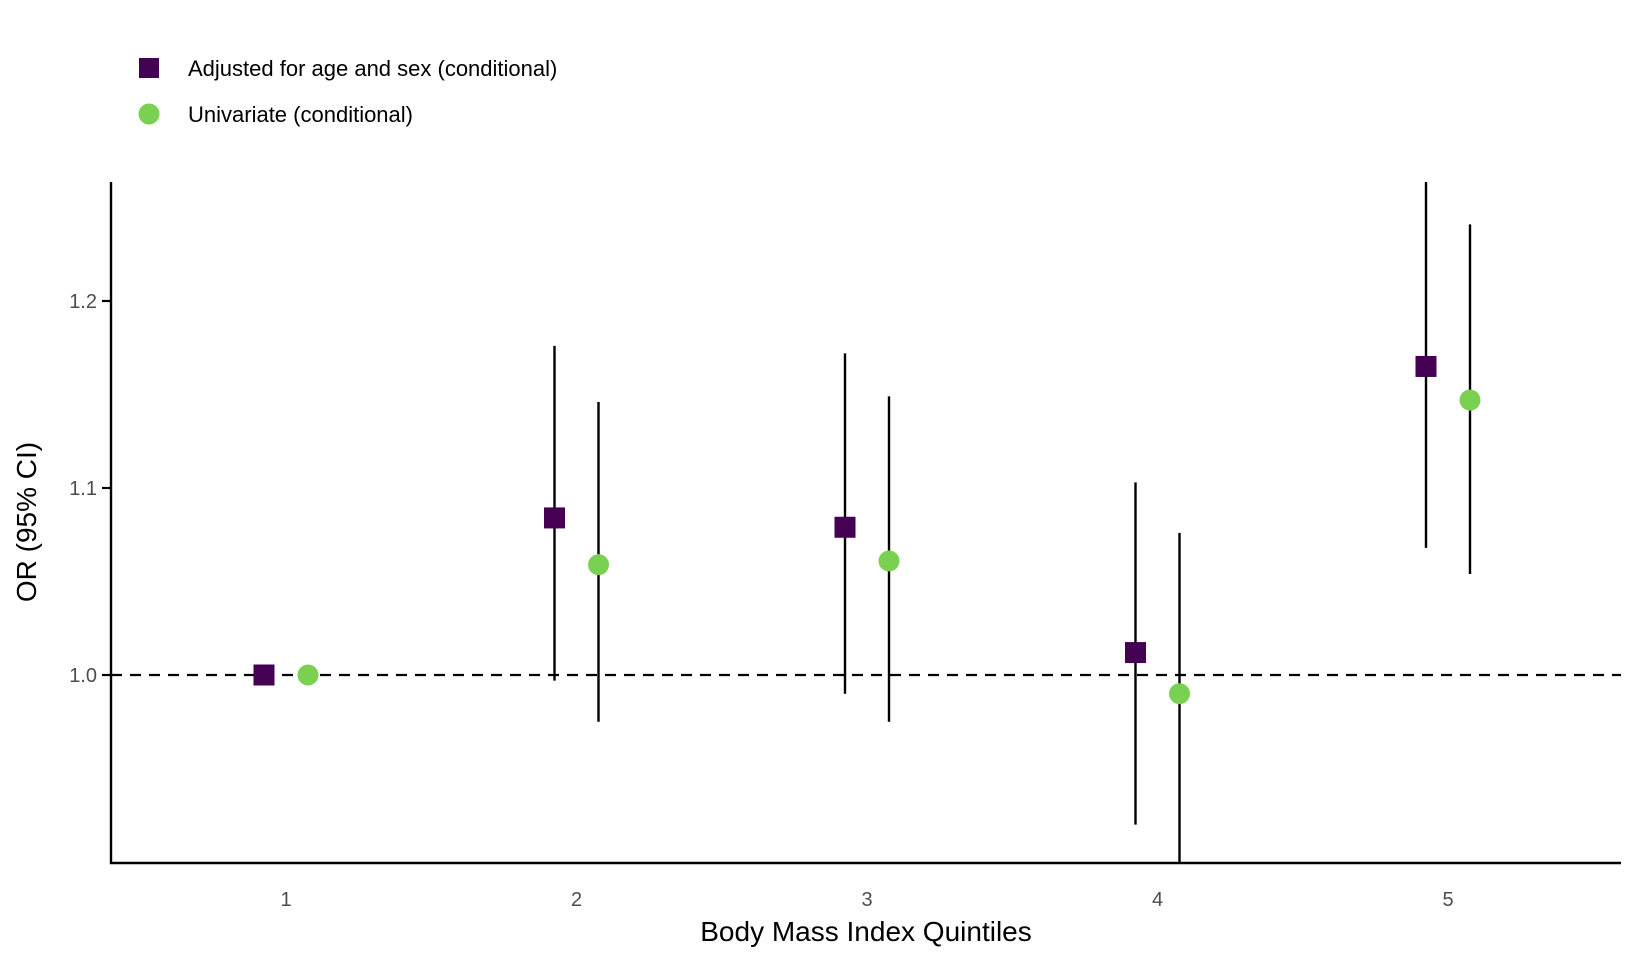 The width and height of the screenshot is (1632, 960). Describe the element at coordinates (1447, 900) in the screenshot. I see `x-tick-label: 5` at that location.